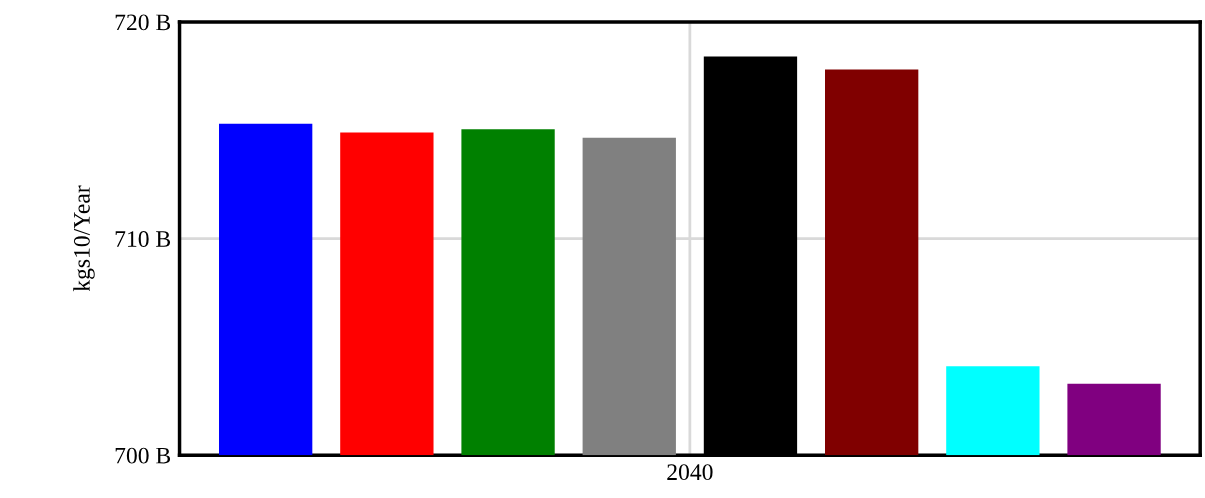 This screenshot has width=1205, height=498. Describe the element at coordinates (143, 455) in the screenshot. I see `y-tick-label: 700 B` at that location.